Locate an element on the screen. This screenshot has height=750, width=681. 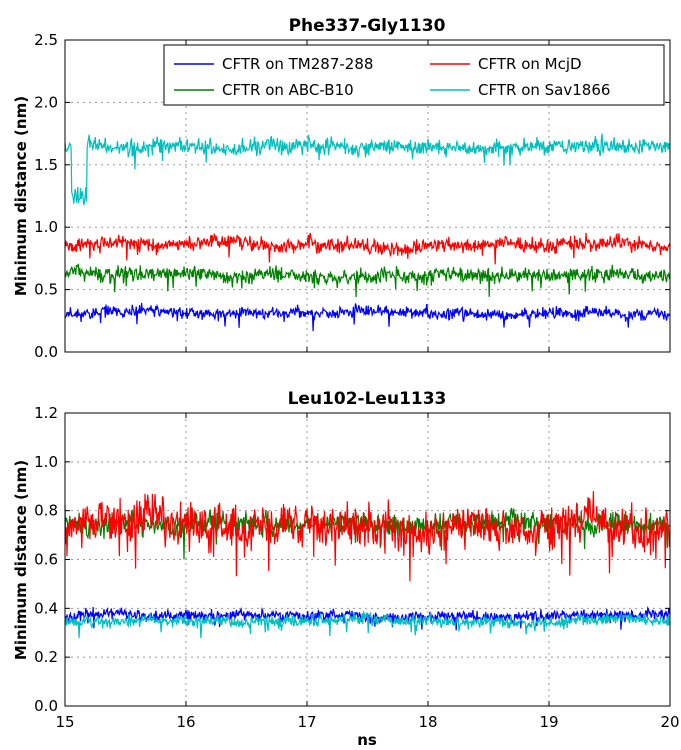
y-tick-label: 0.8 is located at coordinates (46, 511).